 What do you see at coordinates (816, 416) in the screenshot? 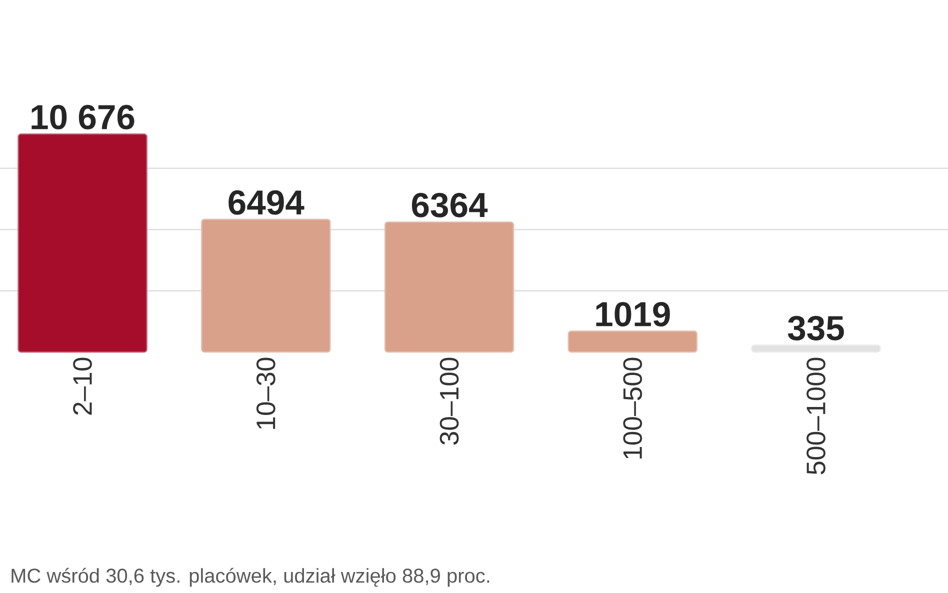
I see `x-tick-label: 500–1000` at bounding box center [816, 416].